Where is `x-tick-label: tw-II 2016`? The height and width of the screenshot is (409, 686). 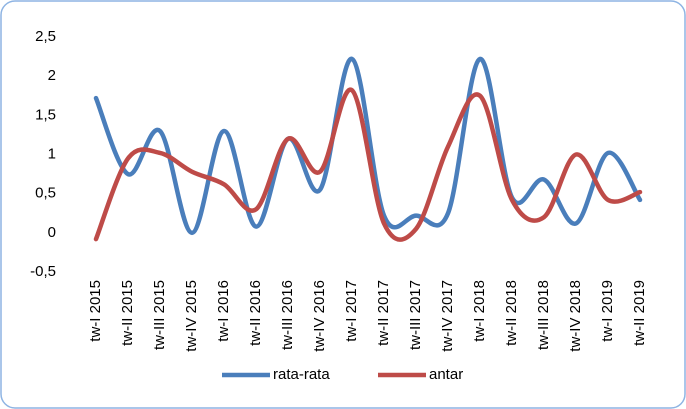
x-tick-label: tw-II 2016 is located at coordinates (255, 313).